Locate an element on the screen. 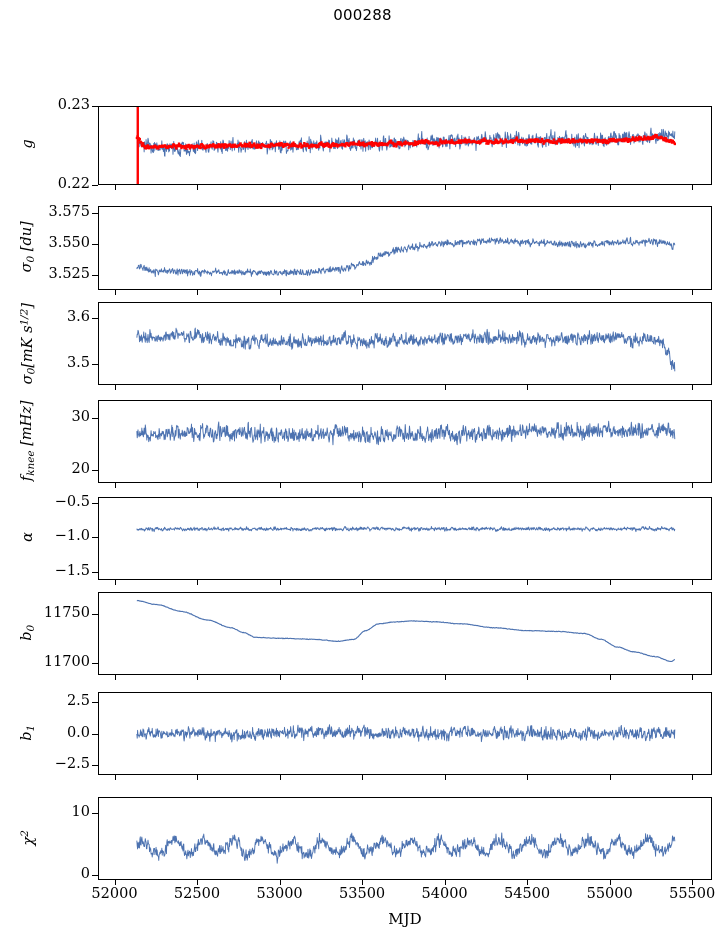 The width and height of the screenshot is (725, 936). y-tick-label: 30 is located at coordinates (80, 417).